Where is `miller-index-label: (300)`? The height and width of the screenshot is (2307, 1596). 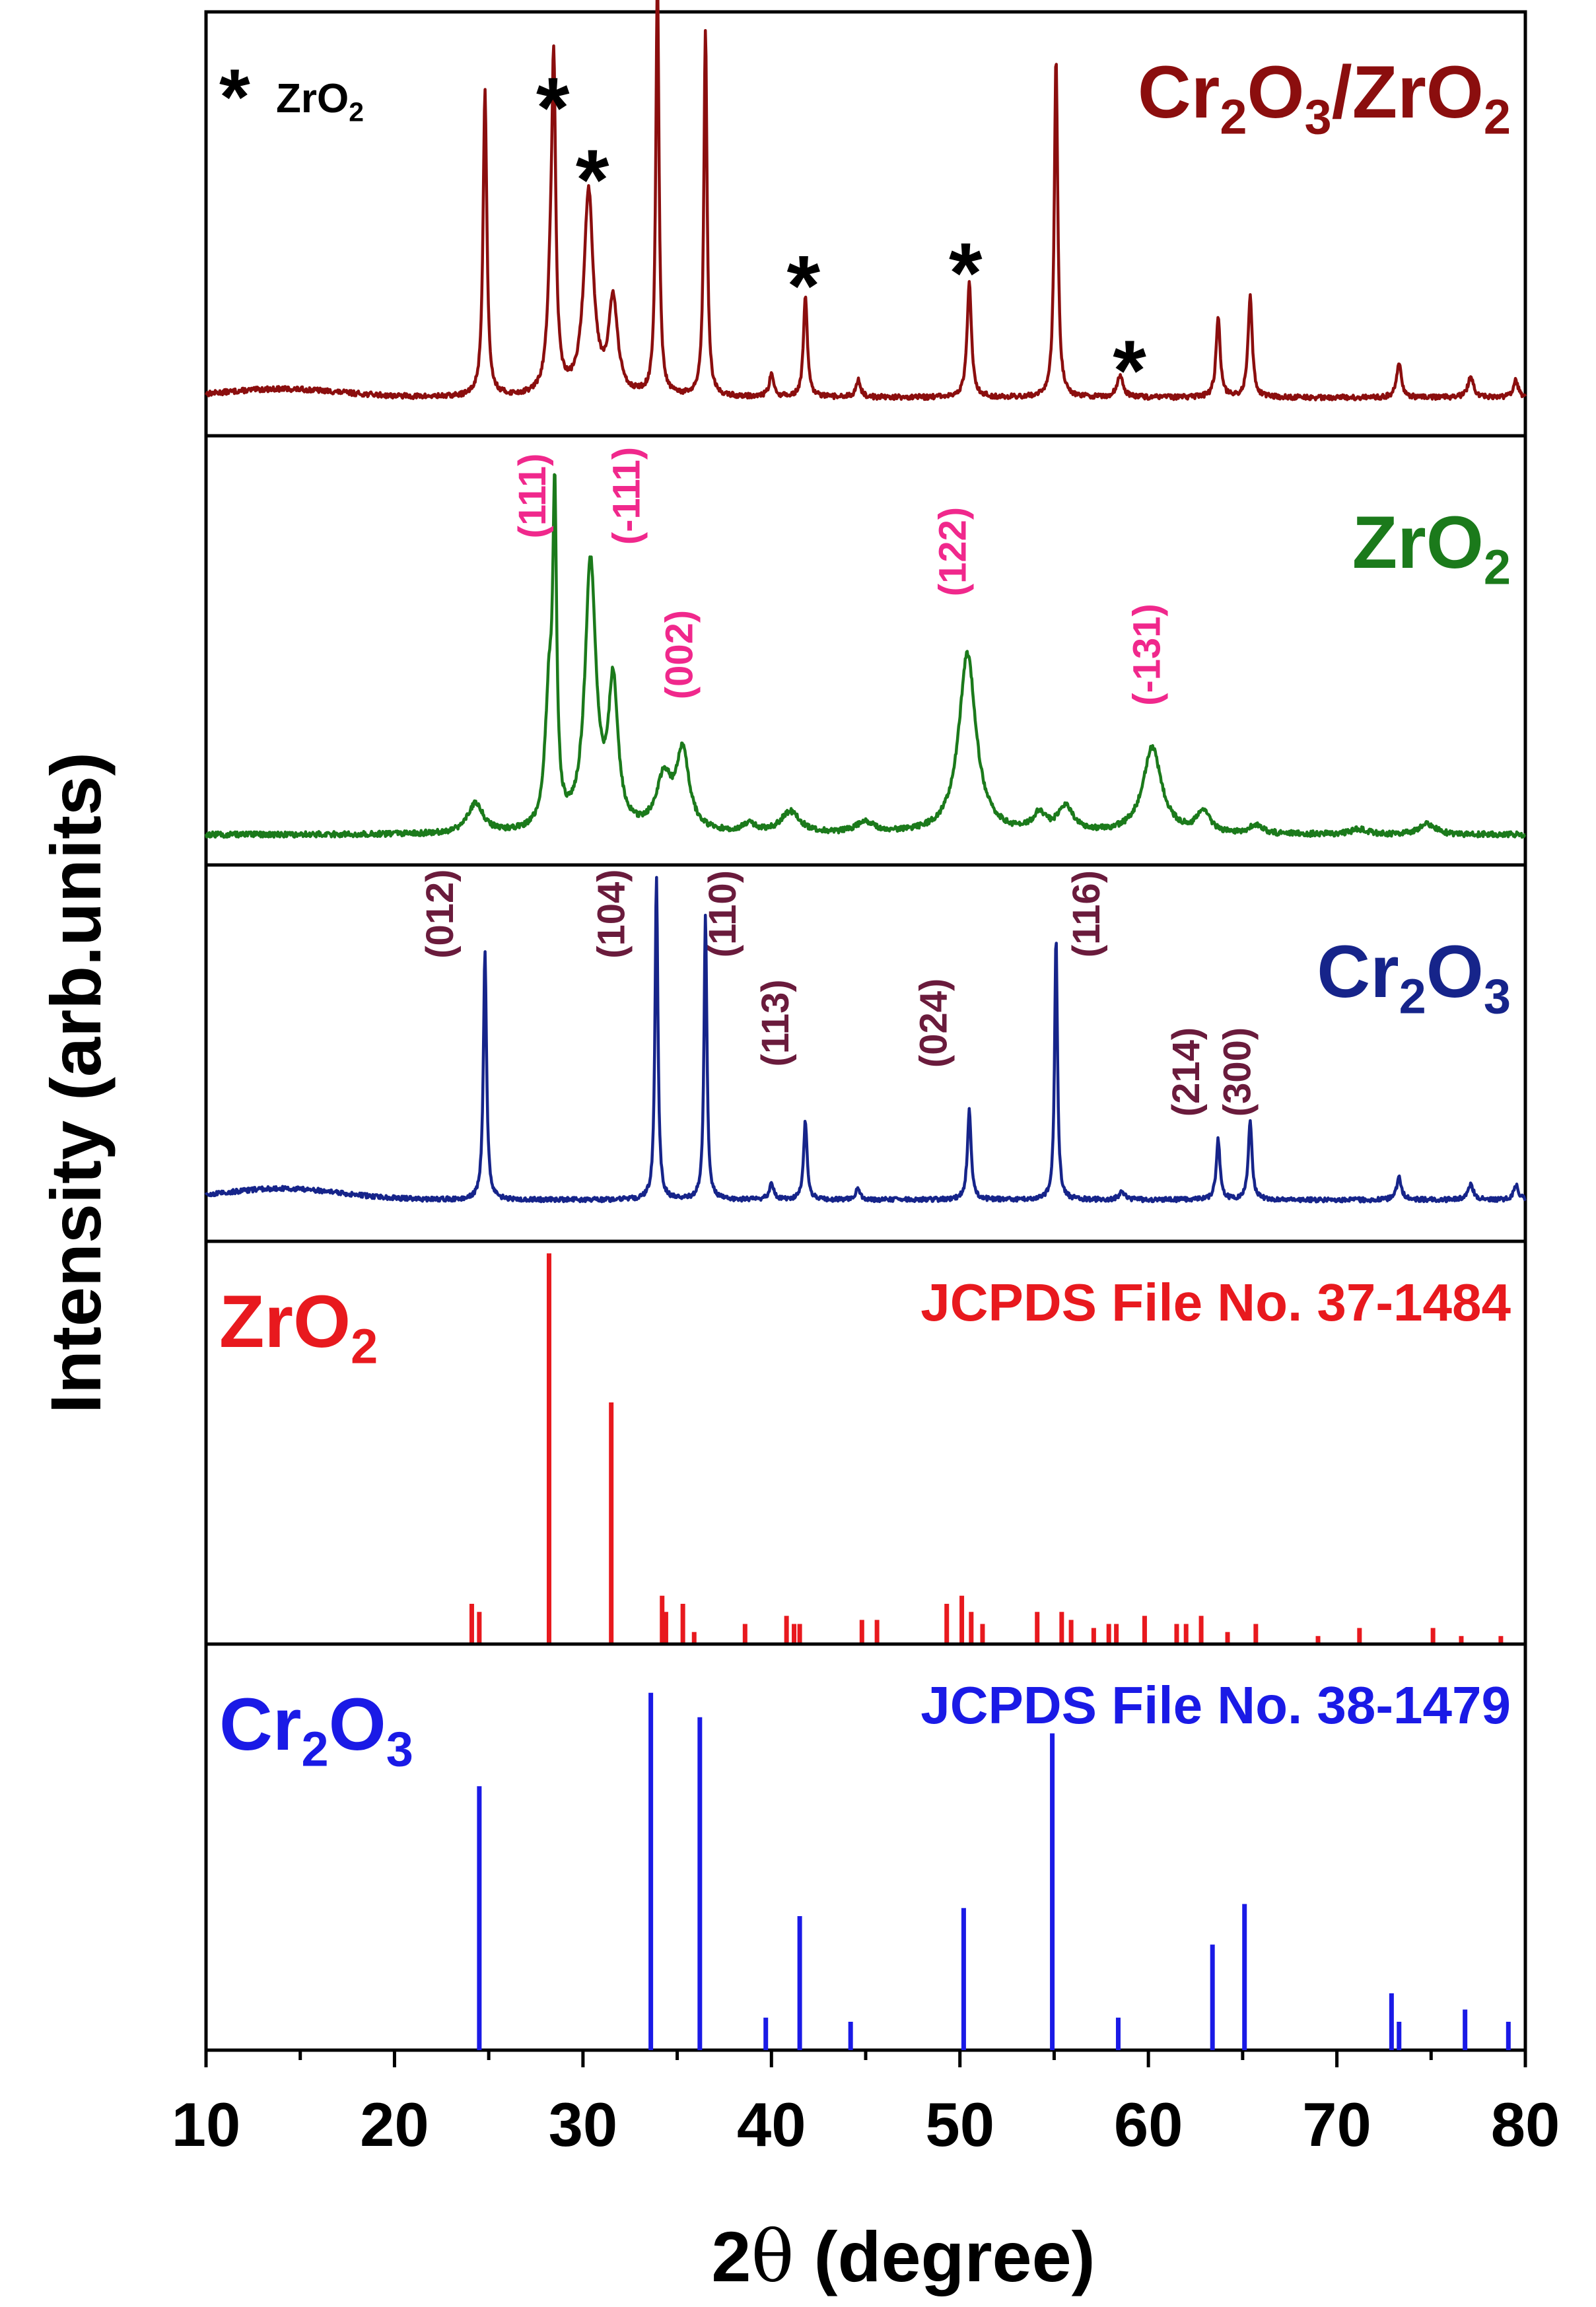 miller-index-label: (300) is located at coordinates (1237, 1072).